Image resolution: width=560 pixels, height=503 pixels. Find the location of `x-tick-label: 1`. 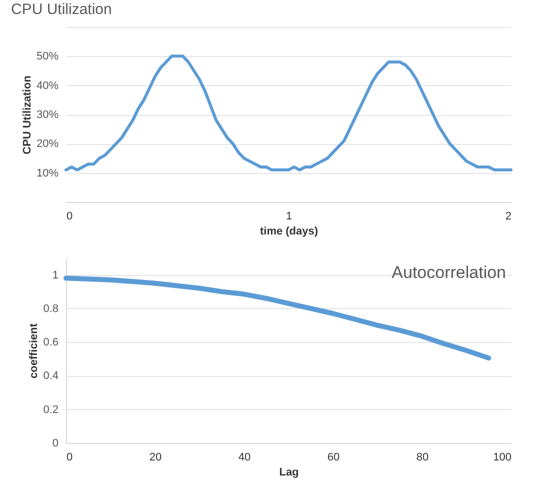

x-tick-label: 1 is located at coordinates (289, 216).